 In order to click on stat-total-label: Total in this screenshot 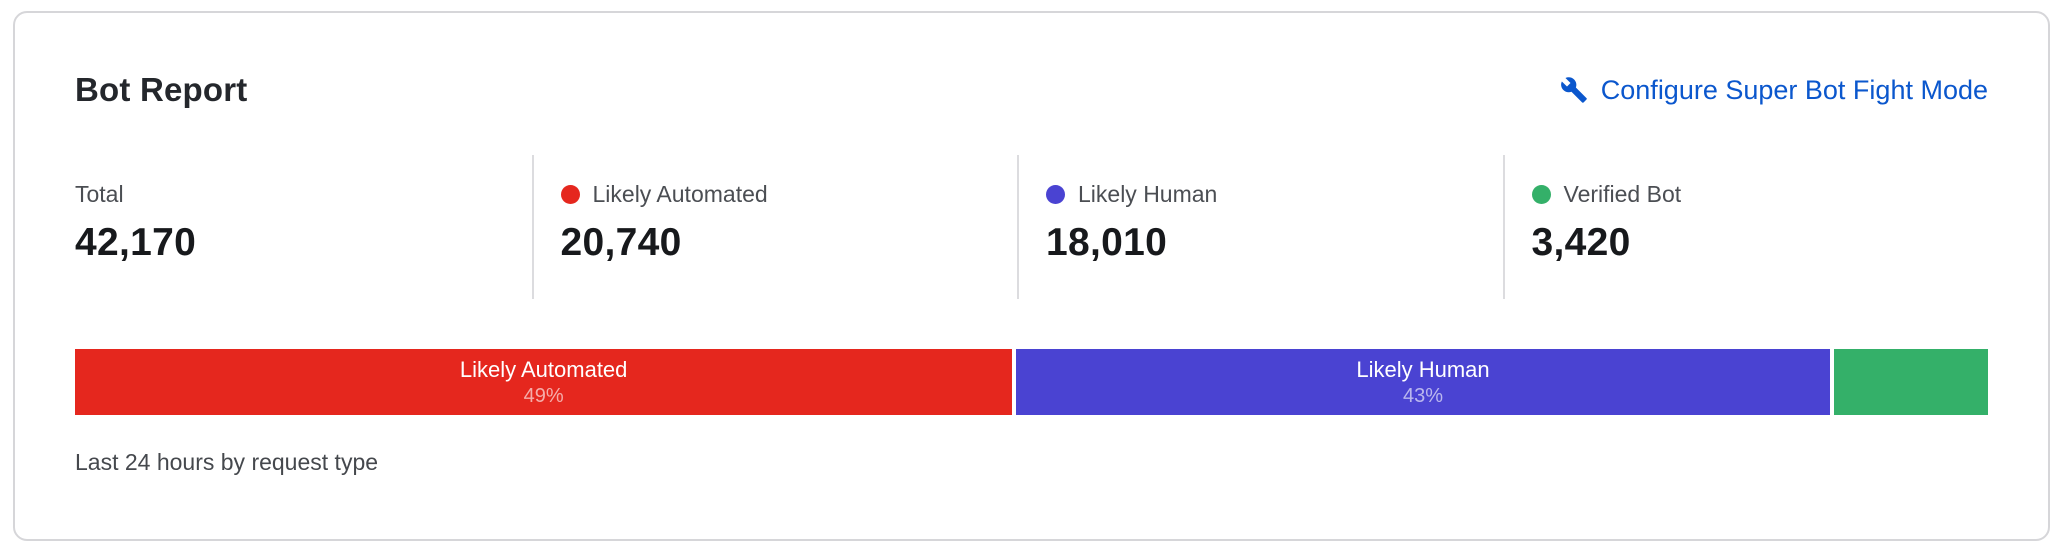, I will do `click(99, 193)`.